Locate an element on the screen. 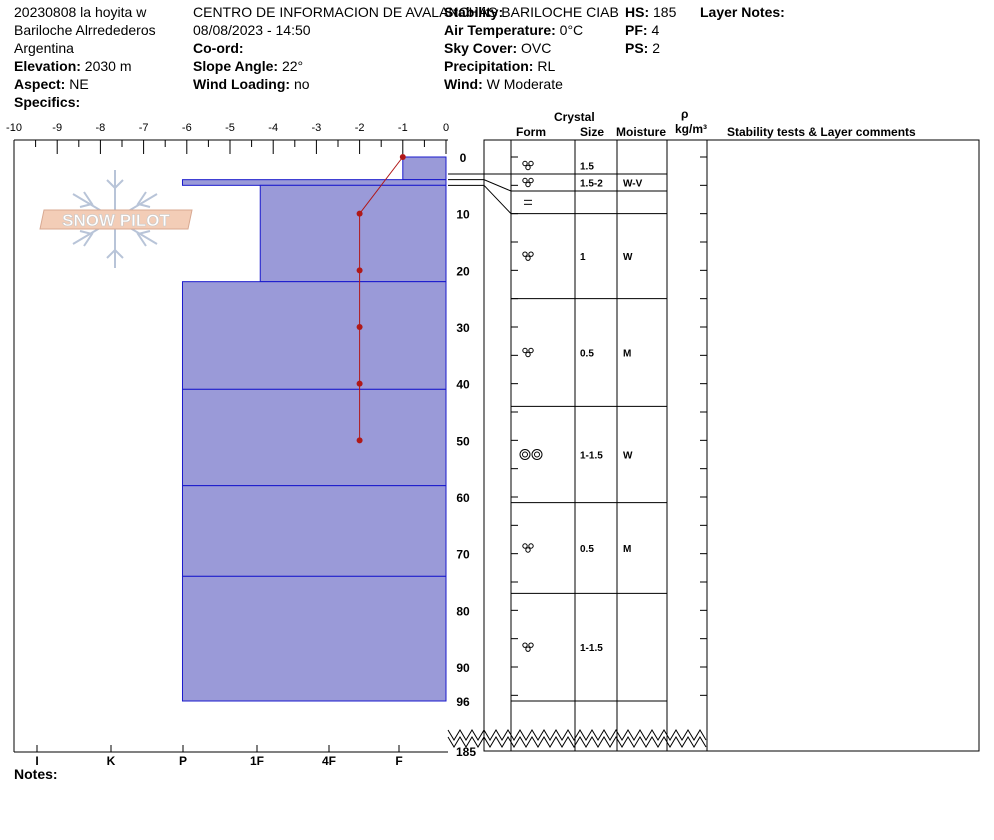 The width and height of the screenshot is (994, 840). precip-value: RL is located at coordinates (546, 66).